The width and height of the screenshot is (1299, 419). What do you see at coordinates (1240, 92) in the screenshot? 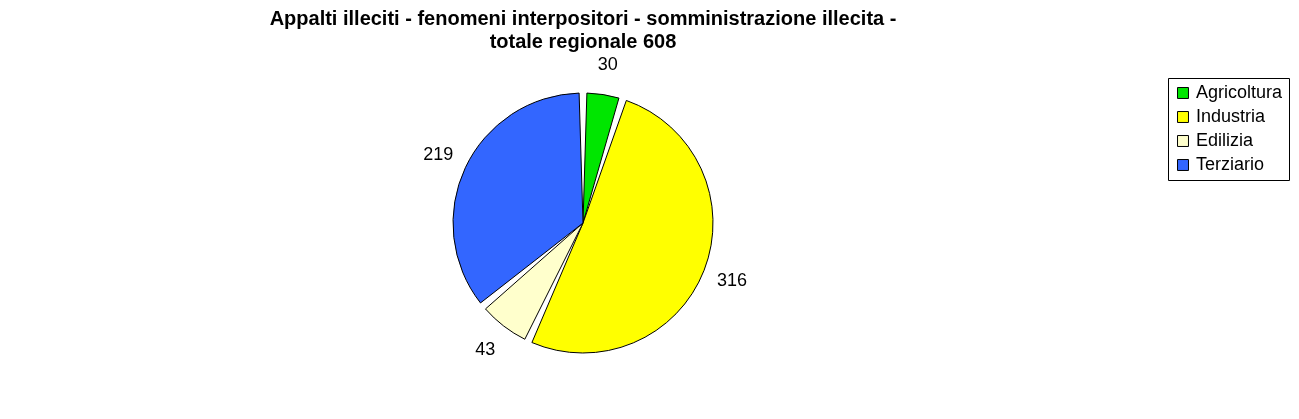
I see `legend-label: Agricoltura` at bounding box center [1240, 92].